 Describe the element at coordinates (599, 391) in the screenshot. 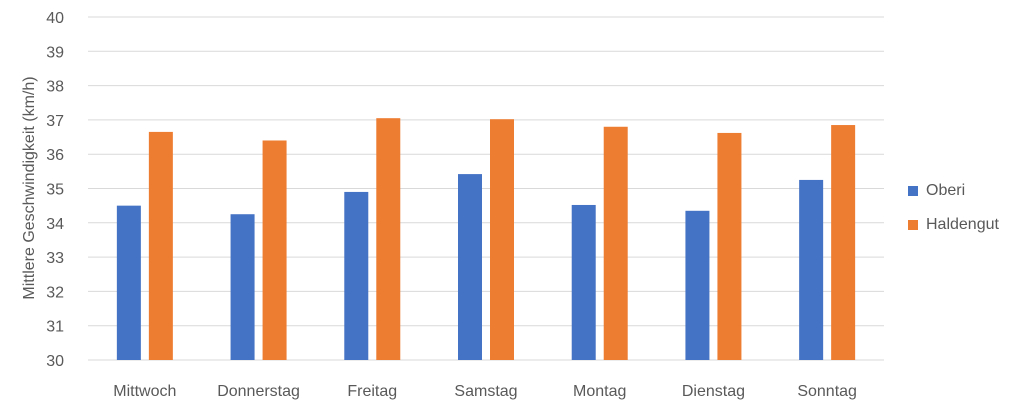

I see `x-tick-label: Montag` at that location.